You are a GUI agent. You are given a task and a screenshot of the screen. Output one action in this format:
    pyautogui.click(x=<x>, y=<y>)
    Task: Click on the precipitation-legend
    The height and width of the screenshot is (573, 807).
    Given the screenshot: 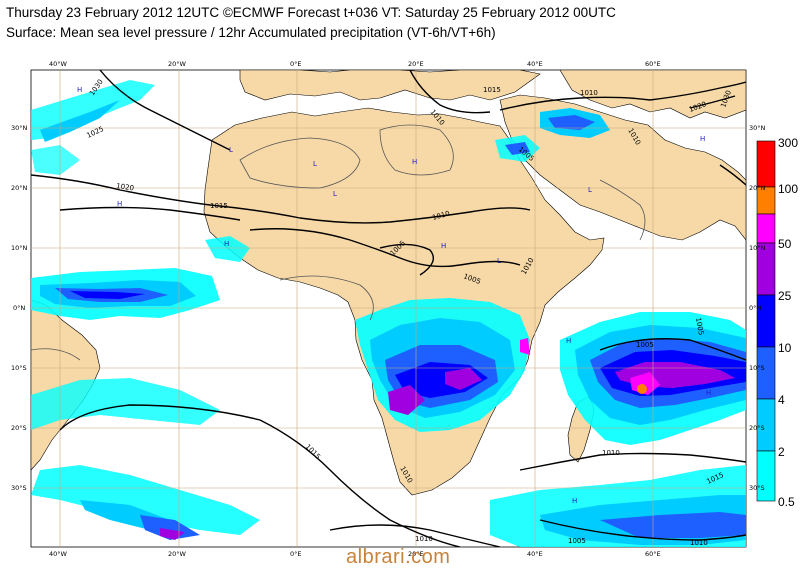 What is the action you would take?
    pyautogui.click(x=766, y=321)
    